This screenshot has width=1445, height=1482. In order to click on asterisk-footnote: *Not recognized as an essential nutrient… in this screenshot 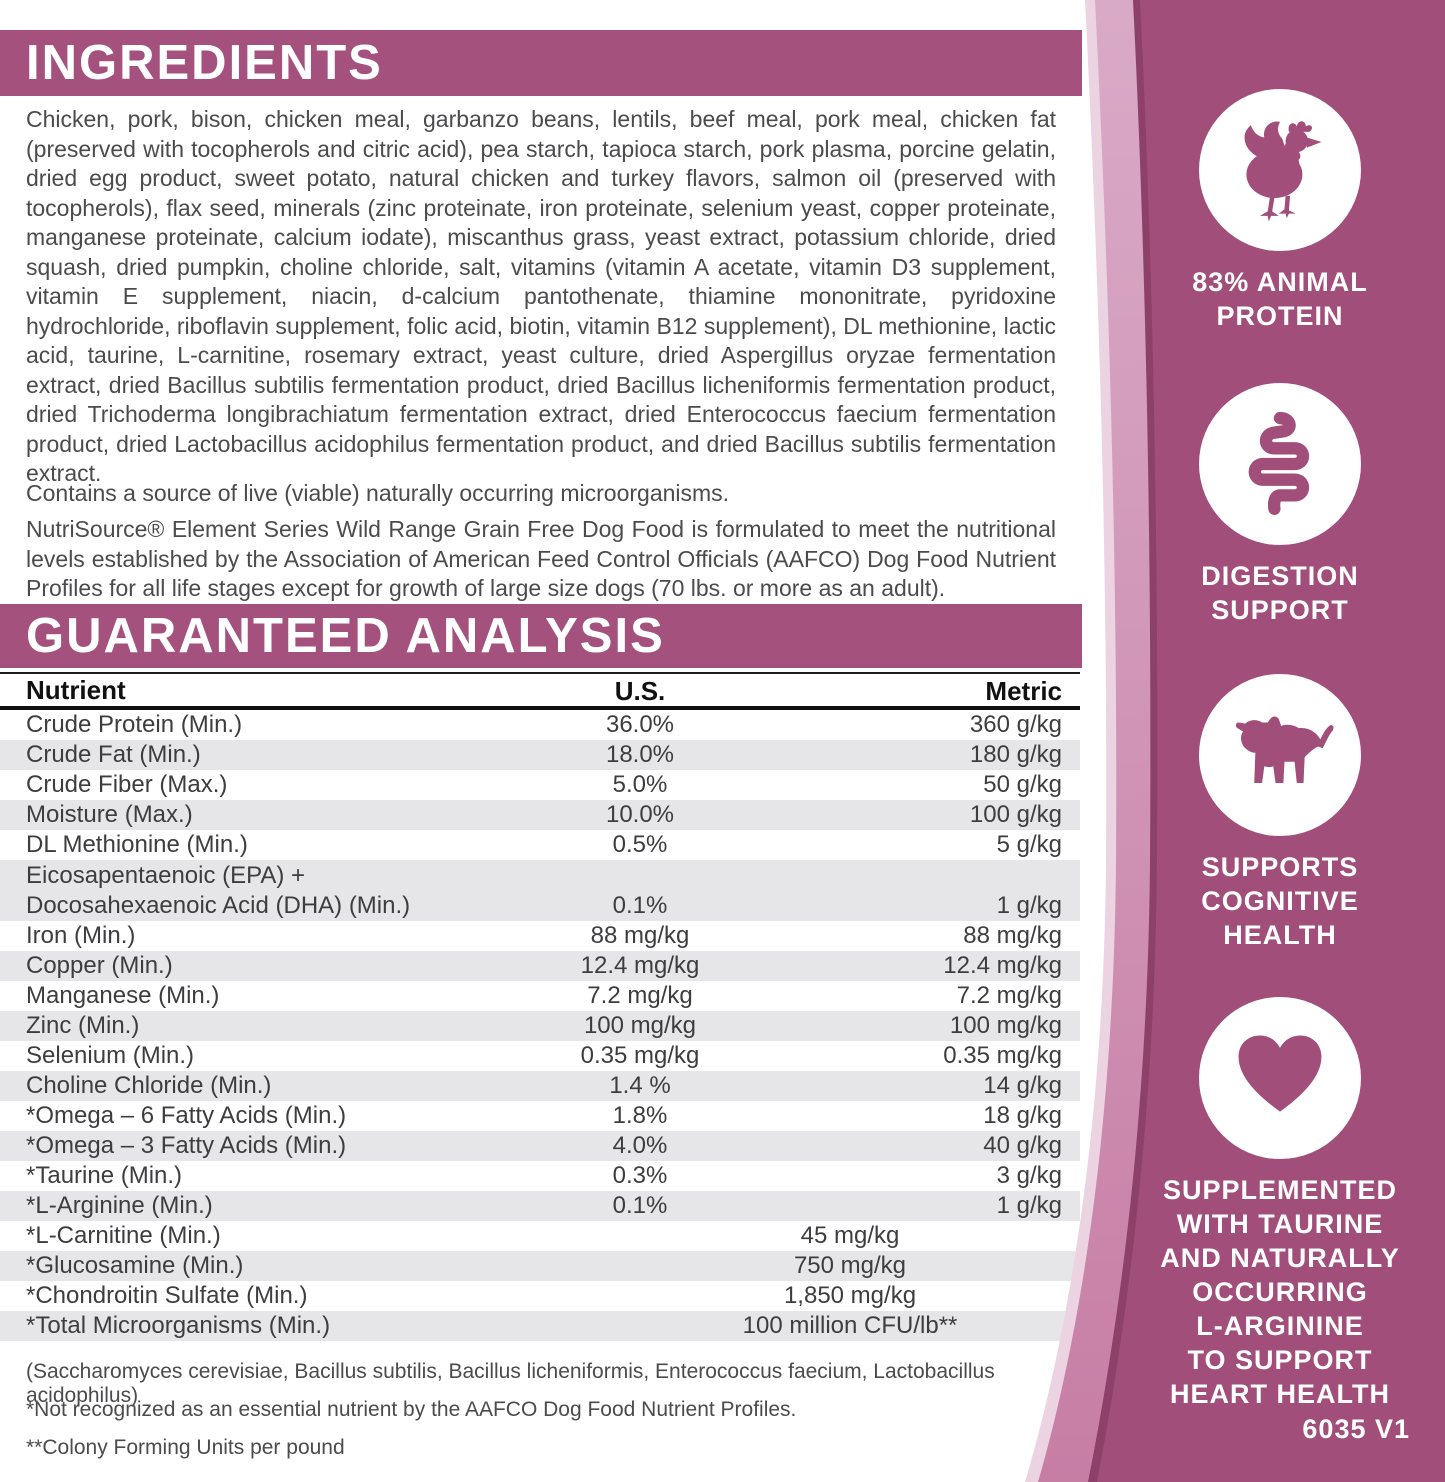, I will do `click(411, 1409)`.